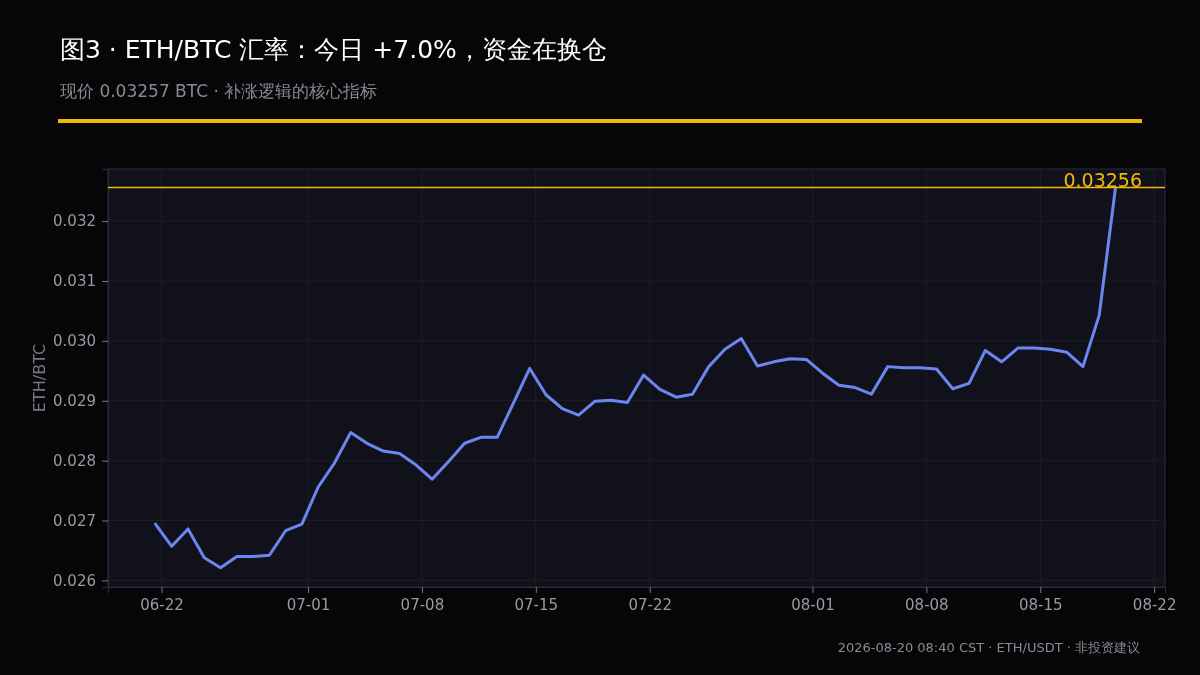  I want to click on x-tick-label: 07-08, so click(422, 604).